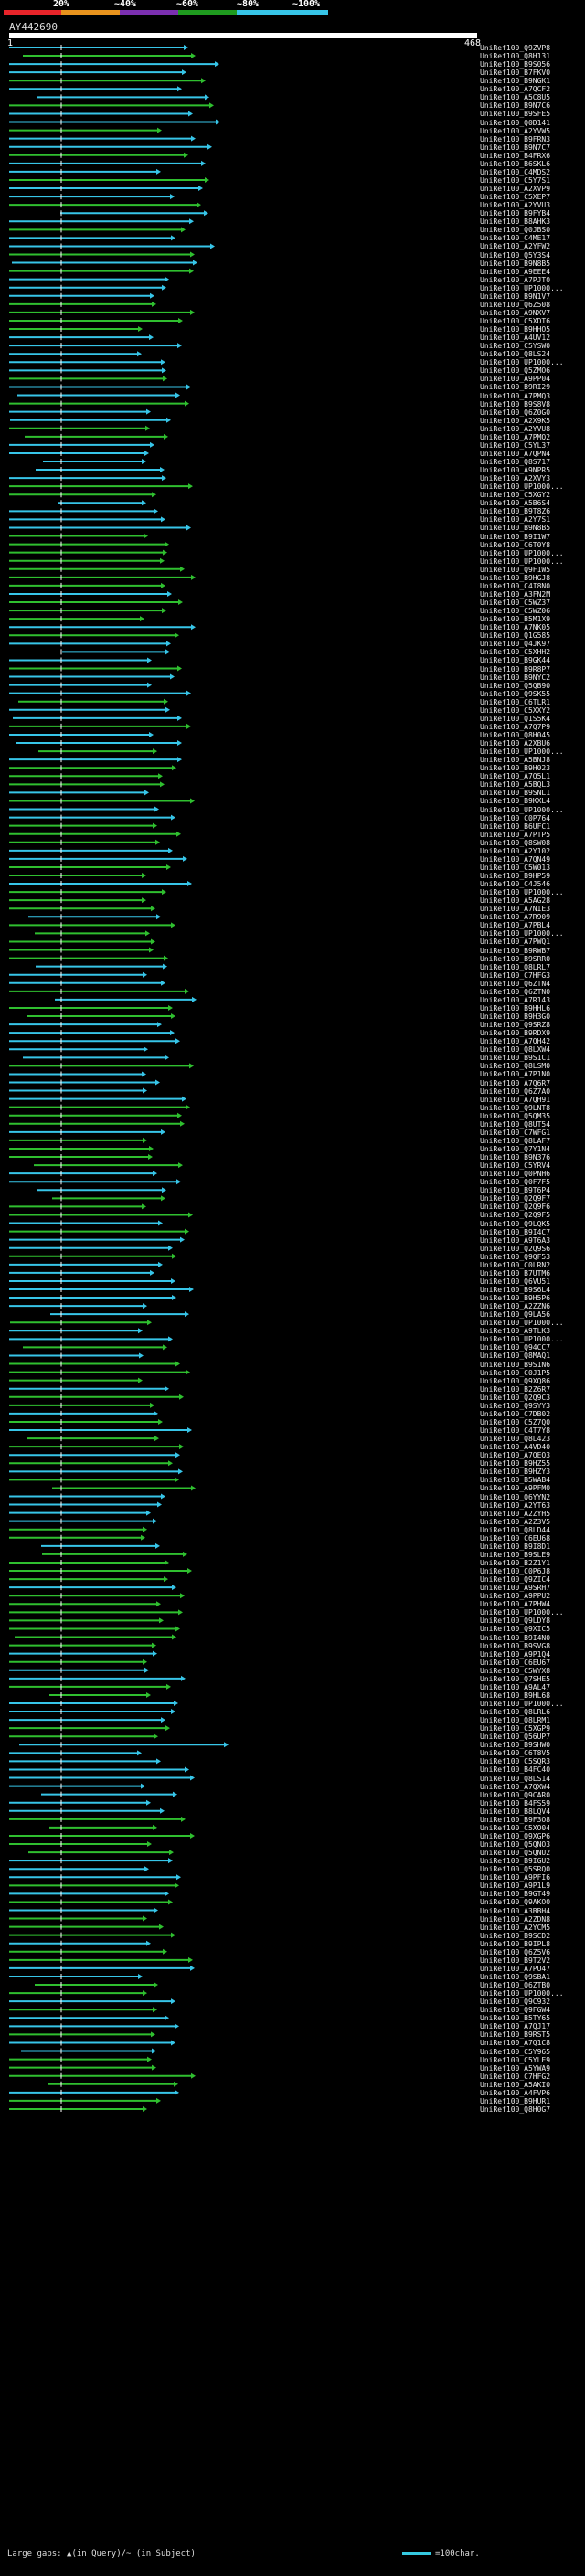  What do you see at coordinates (515, 1629) in the screenshot?
I see `hit-label: UniRef100_Q9XIC5` at bounding box center [515, 1629].